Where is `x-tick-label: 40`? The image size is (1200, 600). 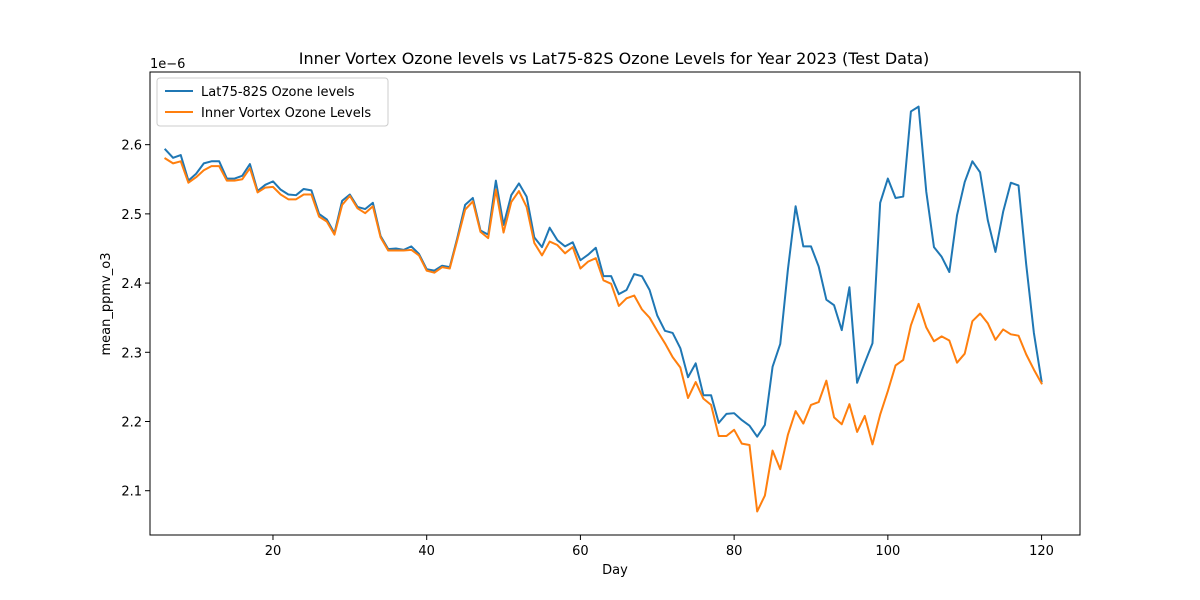
x-tick-label: 40 is located at coordinates (426, 551).